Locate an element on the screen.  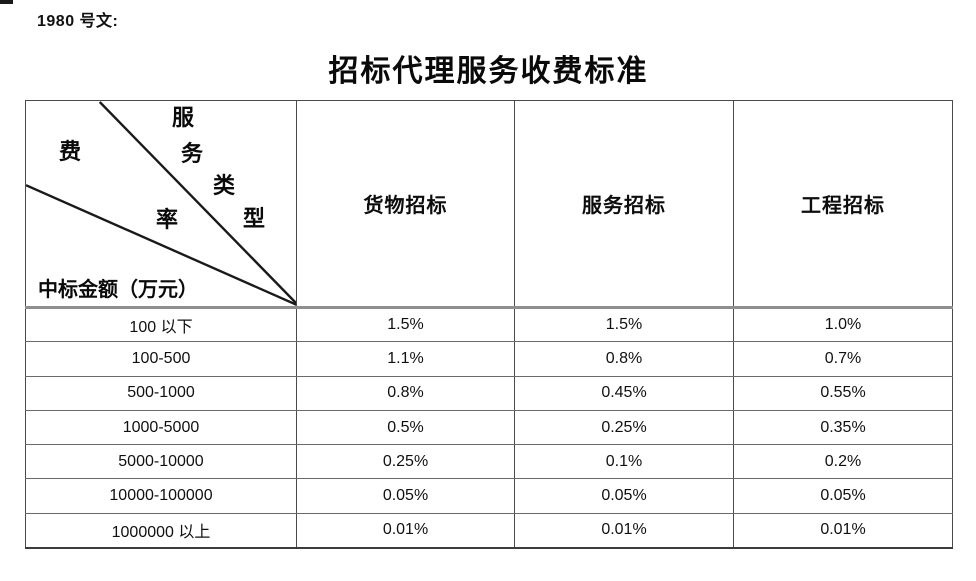
table-row: 100-500 1.1% 0.8% 0.7% is located at coordinates (489, 359).